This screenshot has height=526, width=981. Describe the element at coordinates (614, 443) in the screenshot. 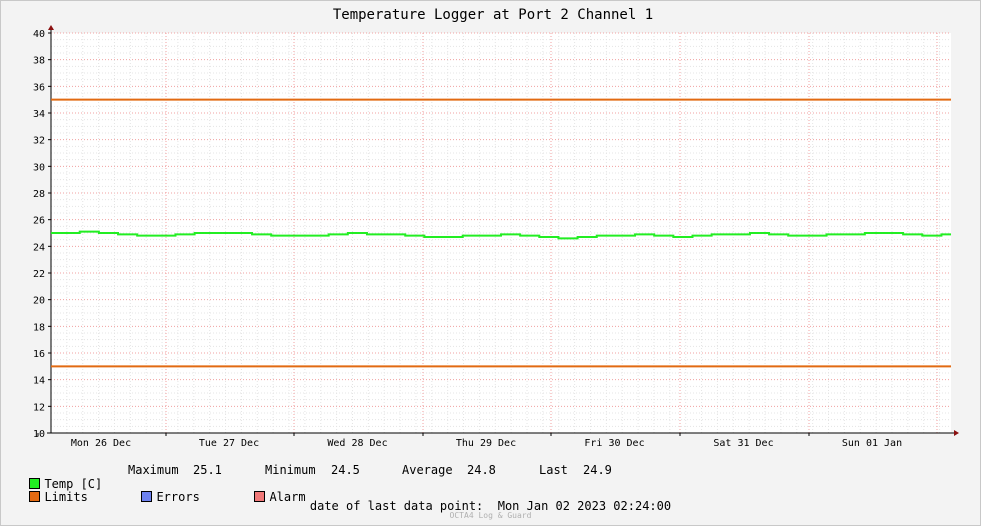

I see `x-tick-label: Fri 30 Dec` at that location.